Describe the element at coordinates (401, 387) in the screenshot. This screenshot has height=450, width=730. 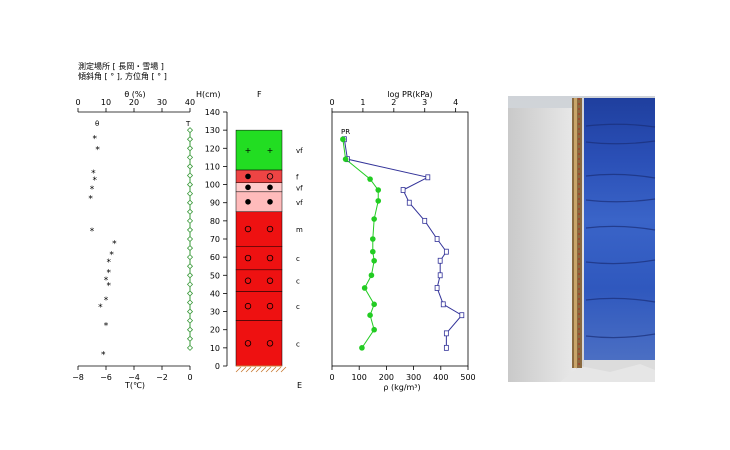
I see `density-axis-title: ρ (kg/m³)` at that location.